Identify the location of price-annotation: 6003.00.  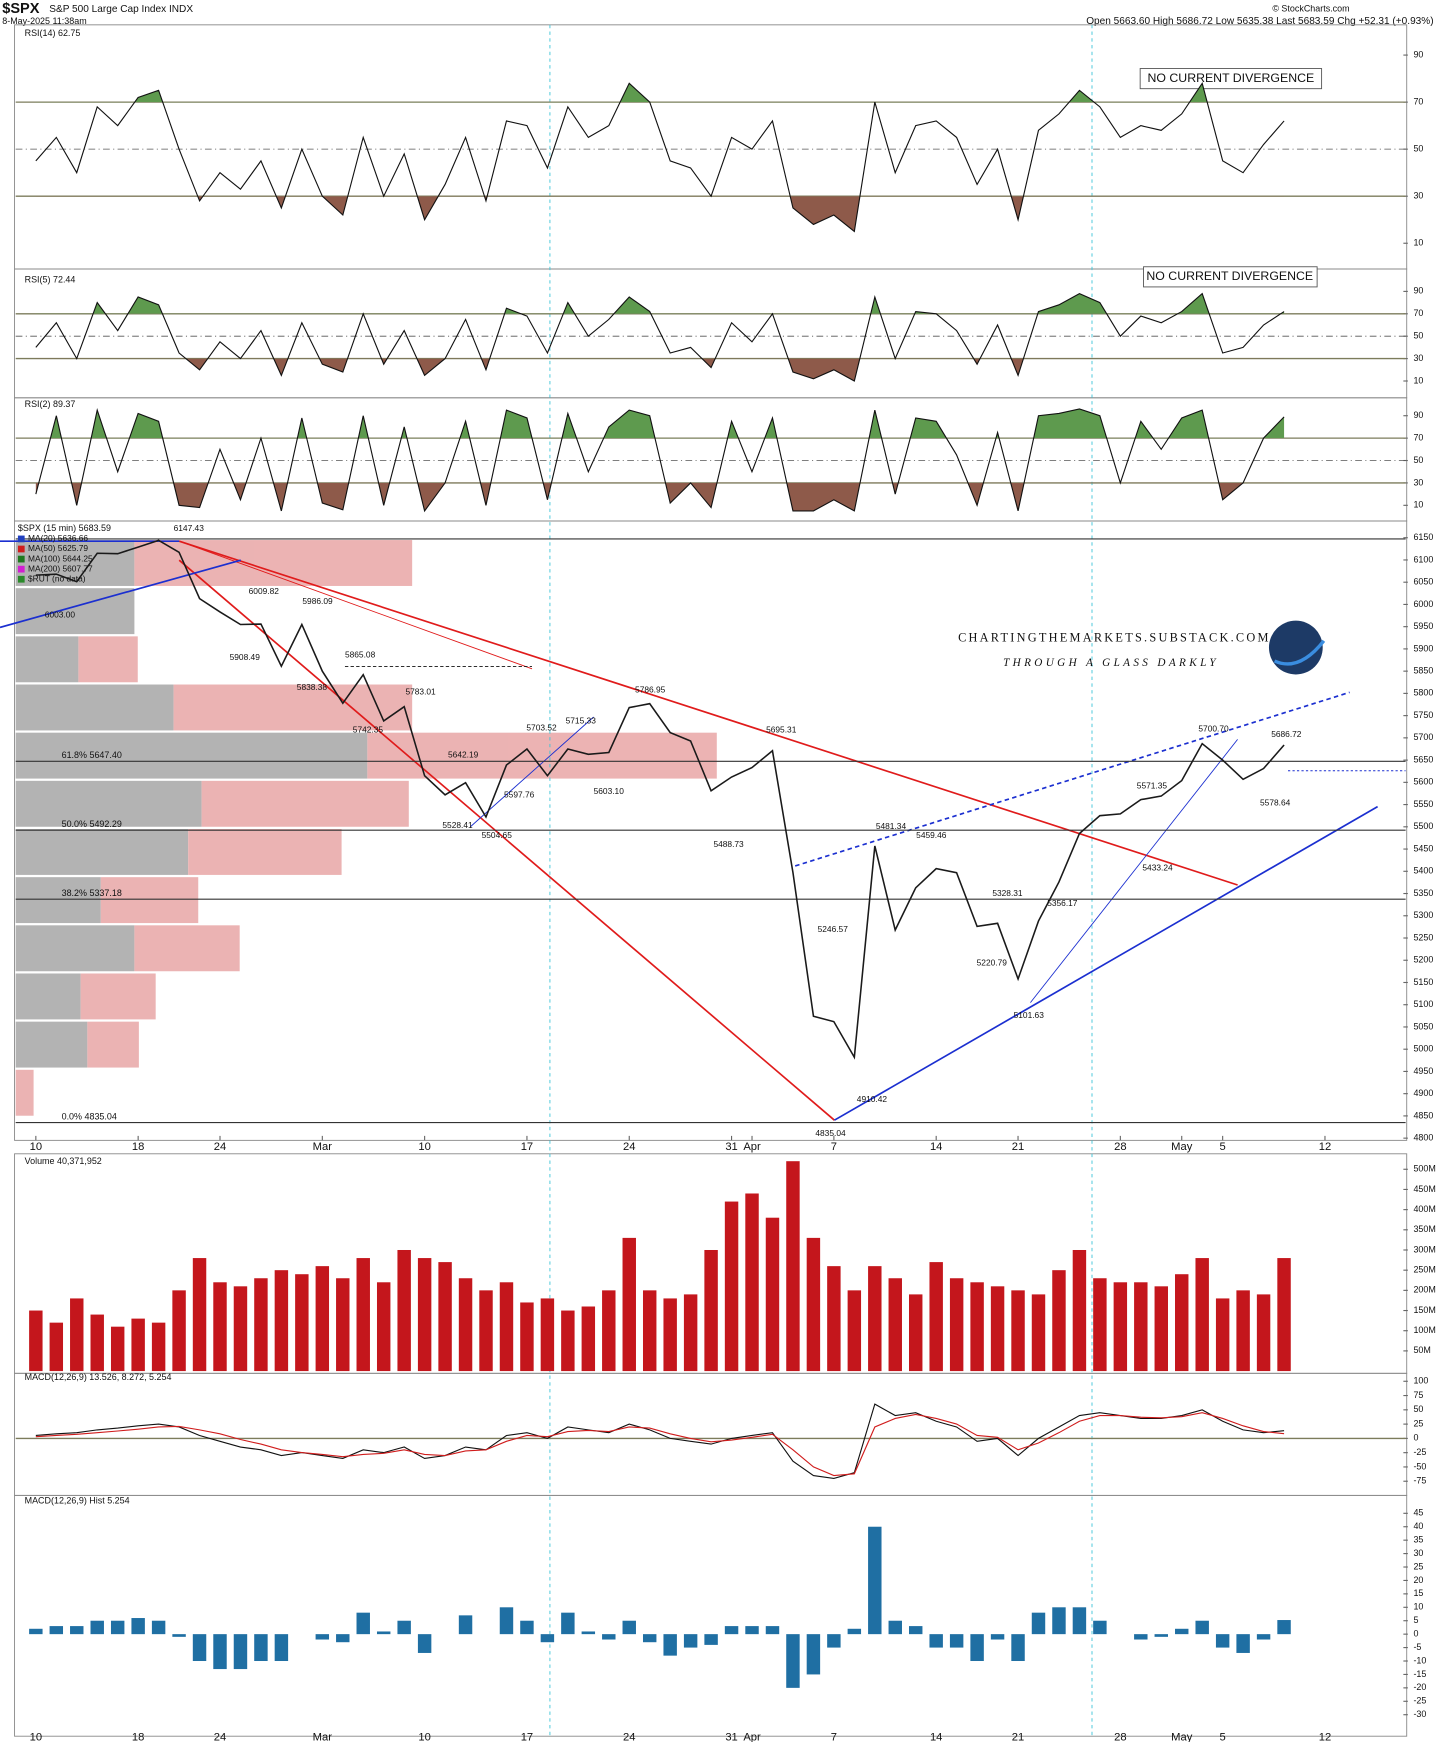
(60, 614).